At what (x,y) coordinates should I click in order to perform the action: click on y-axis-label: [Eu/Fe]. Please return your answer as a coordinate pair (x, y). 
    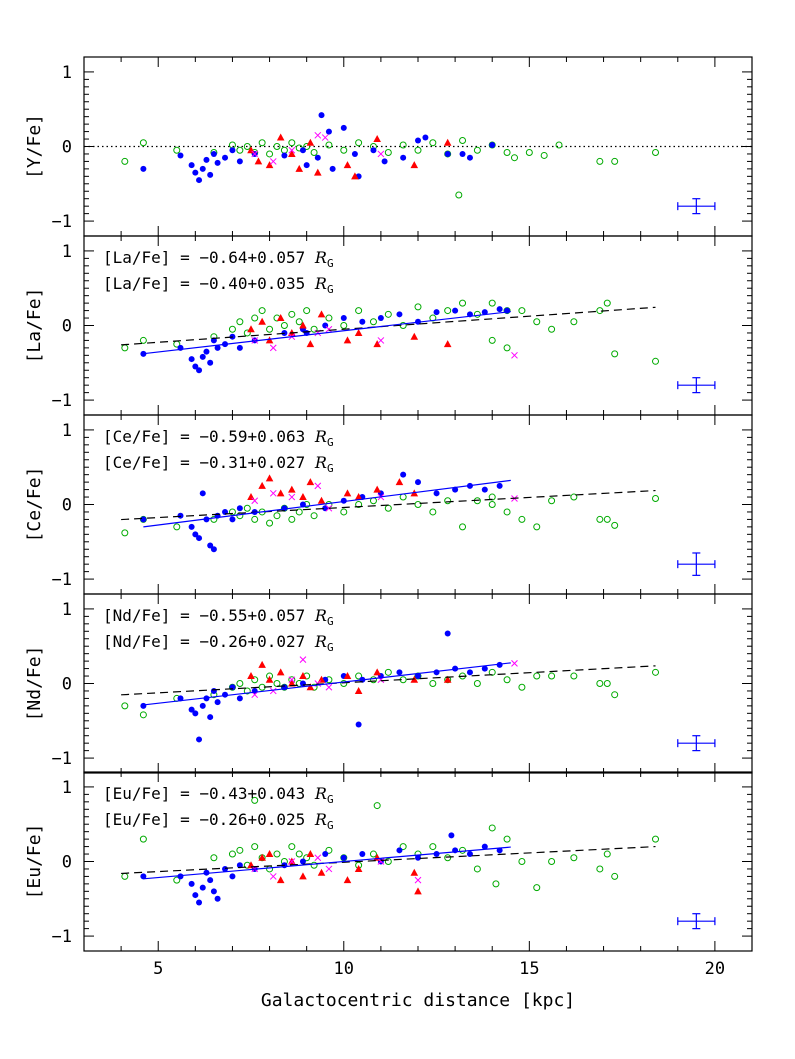
    Looking at the image, I should click on (34, 862).